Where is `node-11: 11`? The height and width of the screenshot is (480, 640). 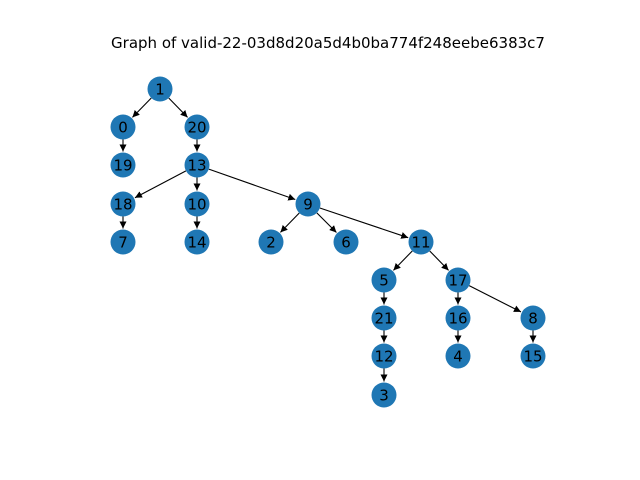
node-11: 11 is located at coordinates (421, 242).